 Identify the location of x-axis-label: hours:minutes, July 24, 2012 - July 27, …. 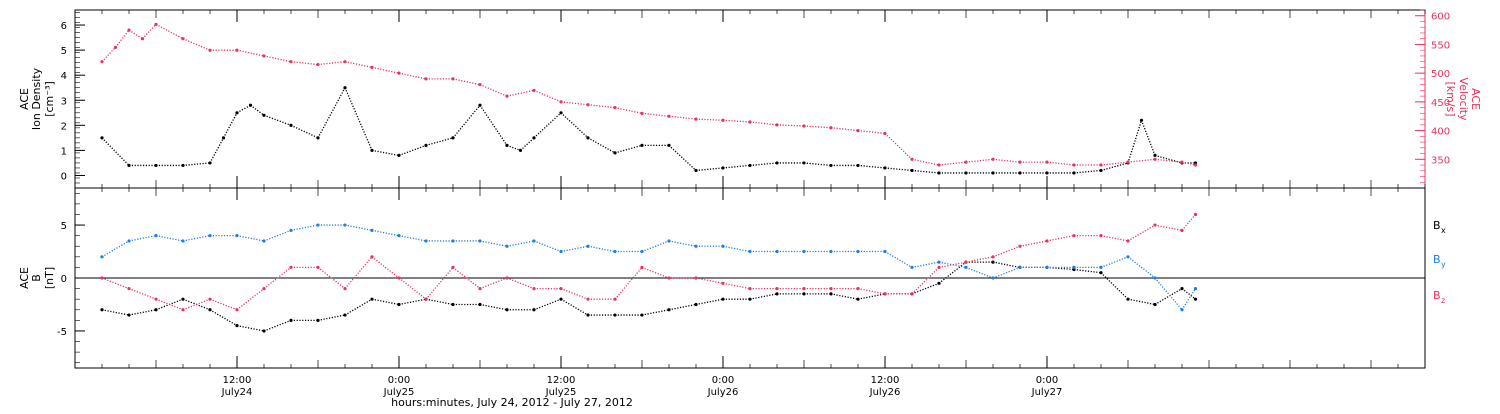
(512, 402).